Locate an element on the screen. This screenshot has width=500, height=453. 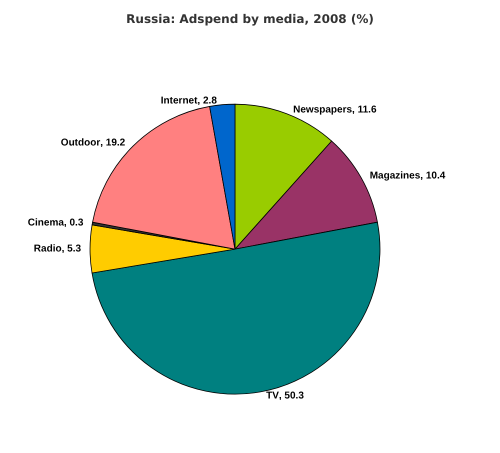
data-label: , 0.3 is located at coordinates (74, 222).